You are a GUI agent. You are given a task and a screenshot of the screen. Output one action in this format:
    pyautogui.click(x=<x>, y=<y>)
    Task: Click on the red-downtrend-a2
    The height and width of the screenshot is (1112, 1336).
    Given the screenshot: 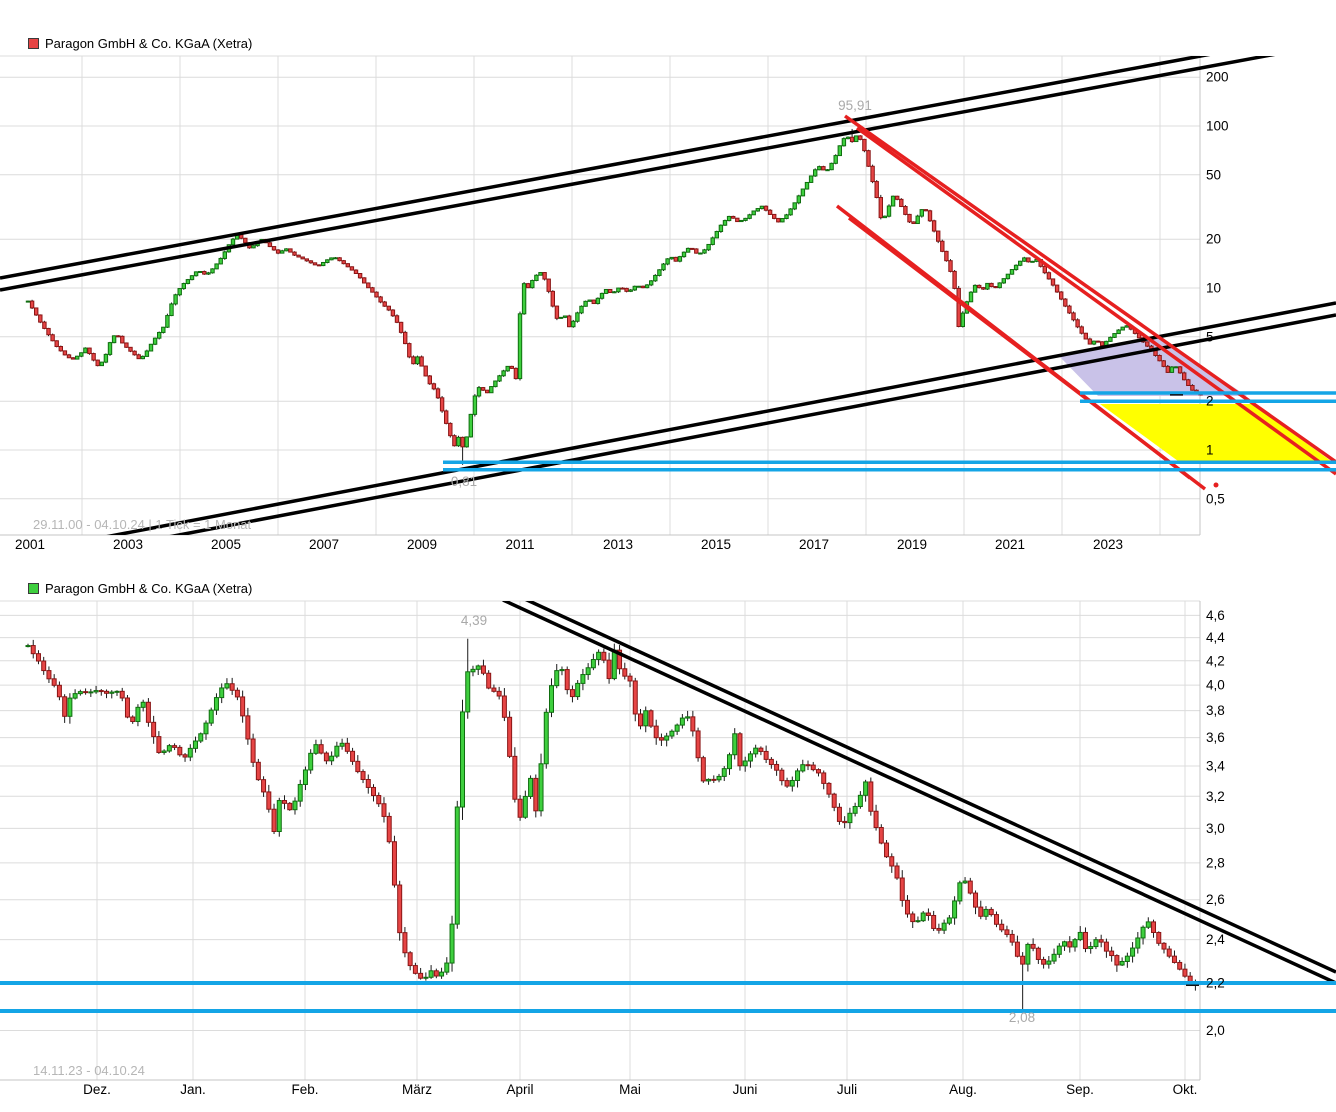 What is the action you would take?
    pyautogui.click(x=1095, y=301)
    